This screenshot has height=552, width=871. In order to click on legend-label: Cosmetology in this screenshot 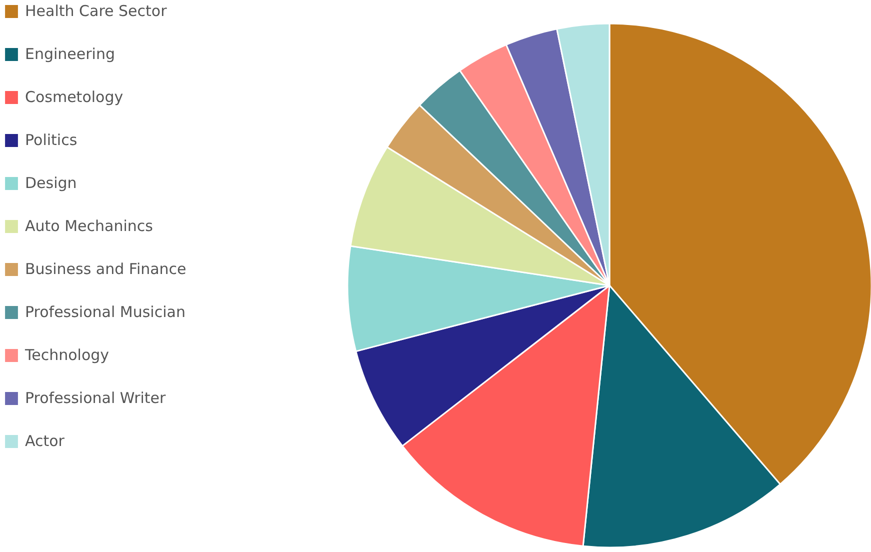, I will do `click(74, 97)`.